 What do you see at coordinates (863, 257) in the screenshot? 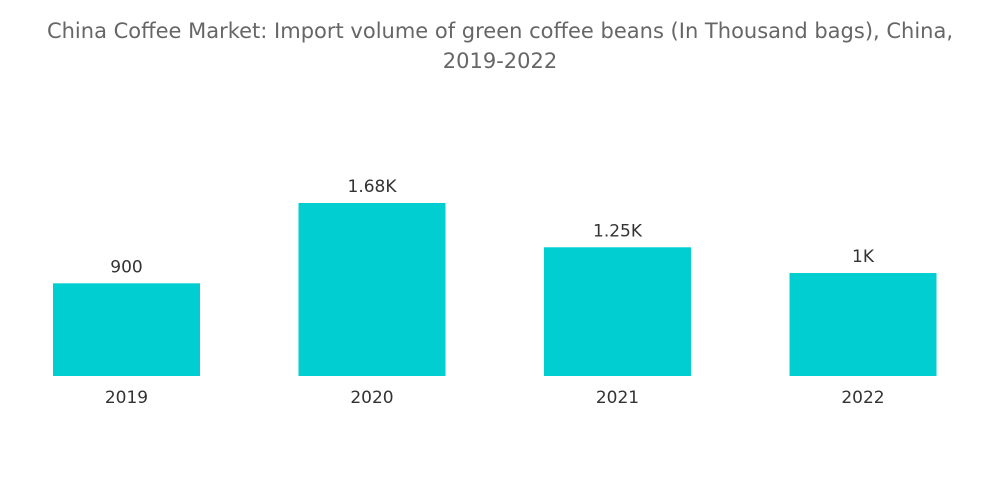
I see `value-label-2022: 1K` at bounding box center [863, 257].